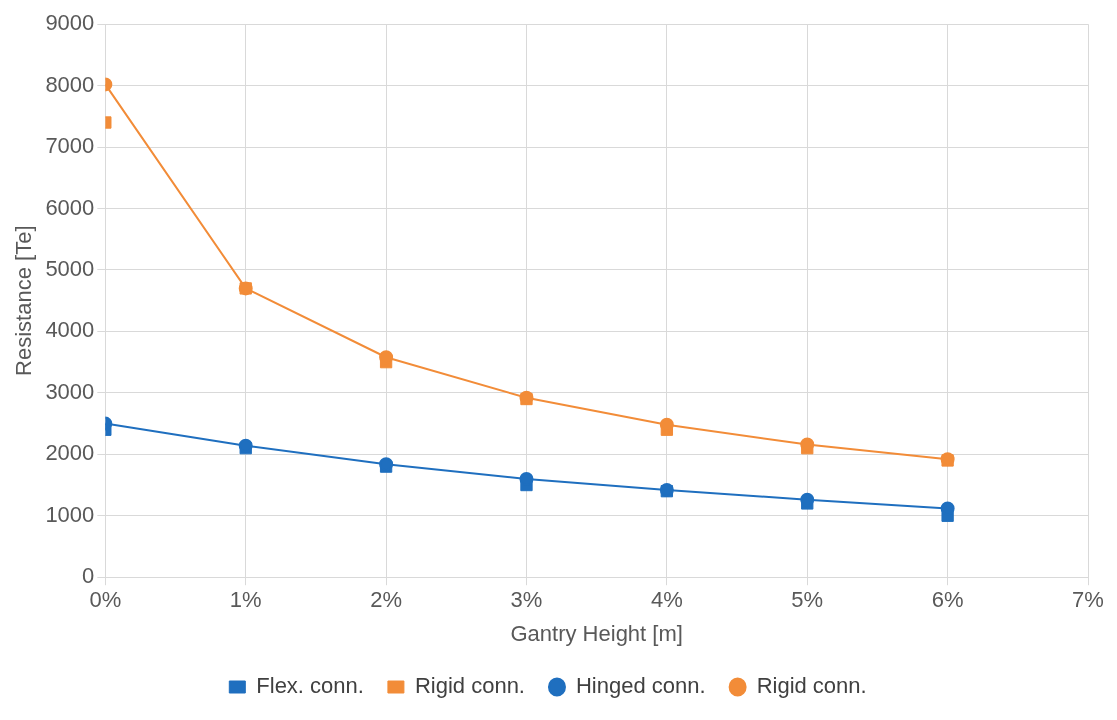 The image size is (1117, 720). I want to click on y-tick-label: 4000, so click(70, 330).